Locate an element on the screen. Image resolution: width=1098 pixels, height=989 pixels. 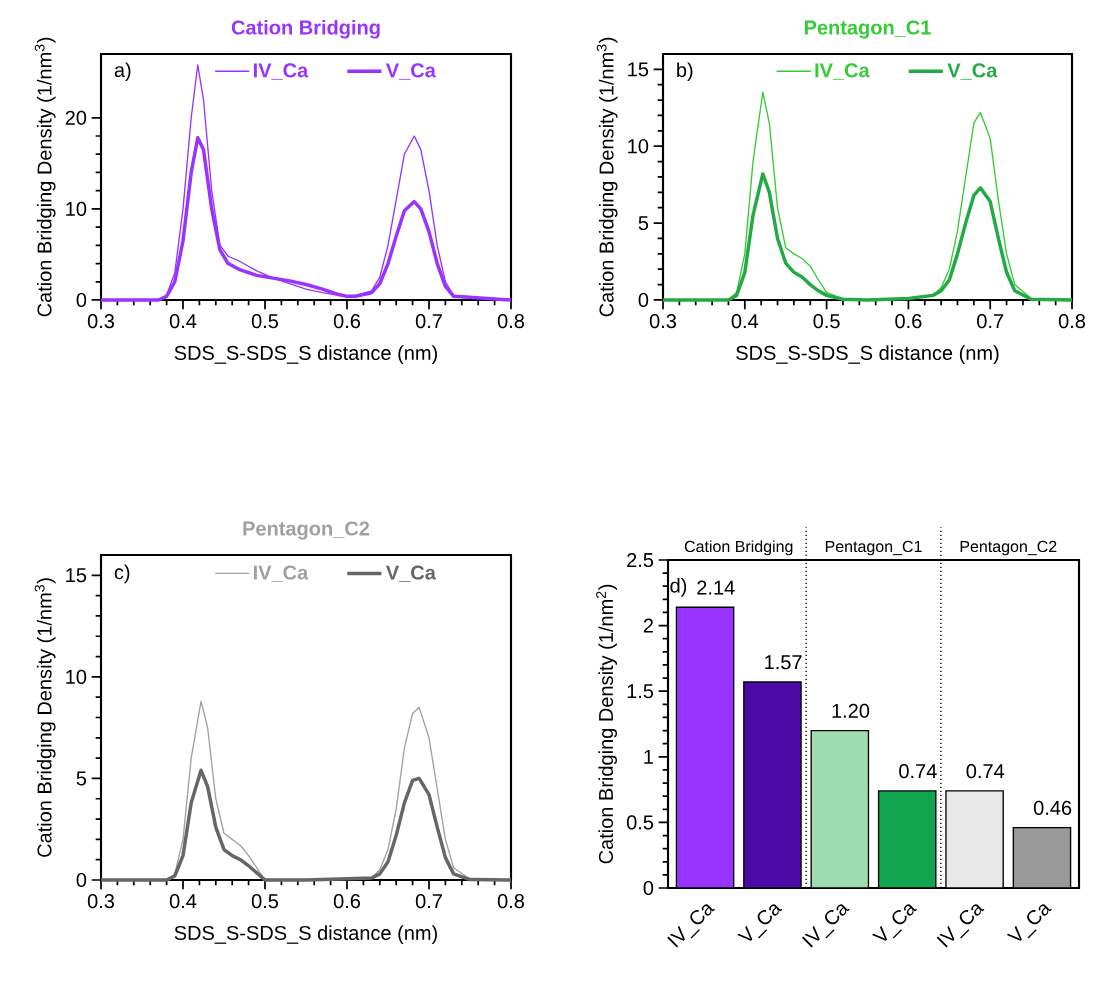
chart-title: Pentagon_C1 is located at coordinates (867, 29).